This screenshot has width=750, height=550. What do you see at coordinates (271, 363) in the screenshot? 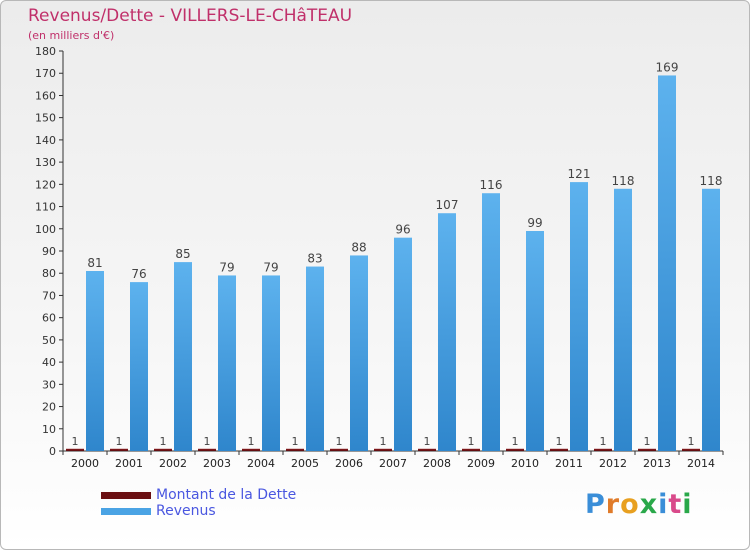
I see `bar-revenus-2004` at bounding box center [271, 363].